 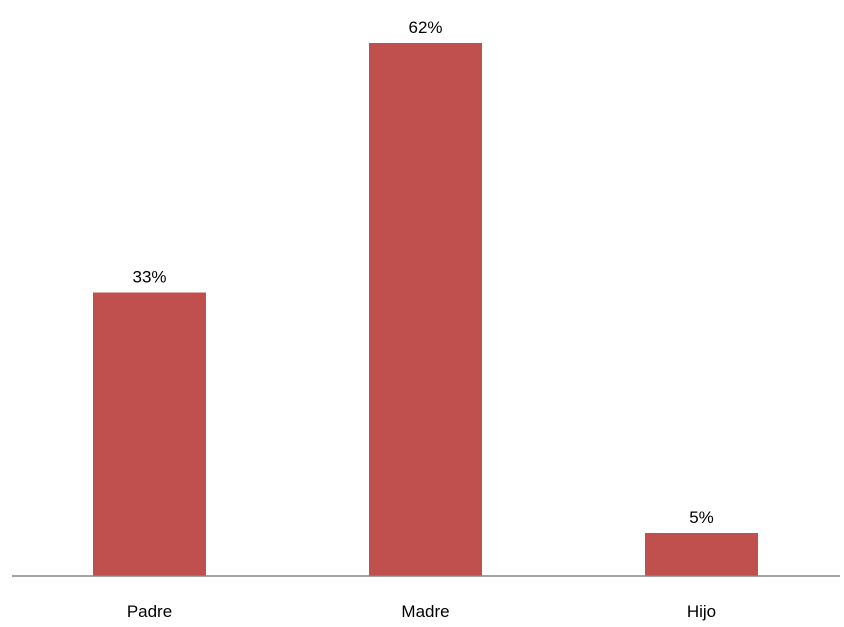 I want to click on x-tick-label-madre: Madre, so click(x=425, y=611).